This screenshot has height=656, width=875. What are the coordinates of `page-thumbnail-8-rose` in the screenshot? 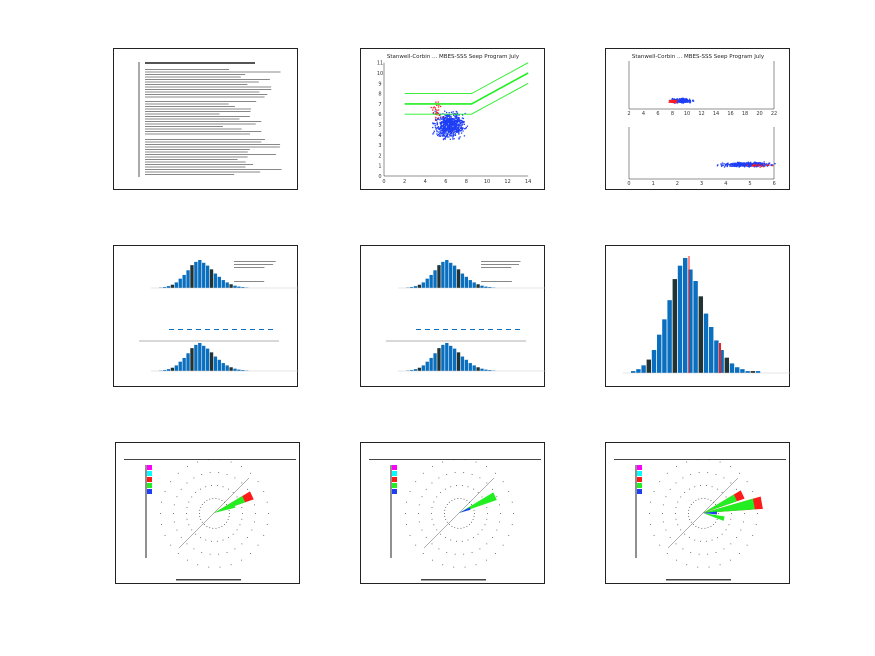 It's located at (452, 513).